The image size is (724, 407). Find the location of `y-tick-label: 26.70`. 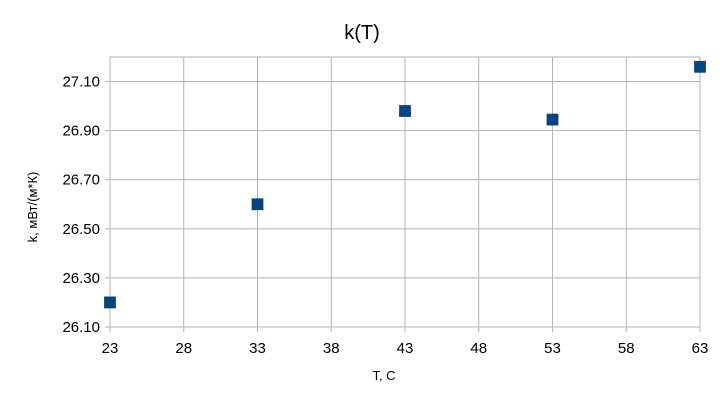

y-tick-label: 26.70 is located at coordinates (81, 180).